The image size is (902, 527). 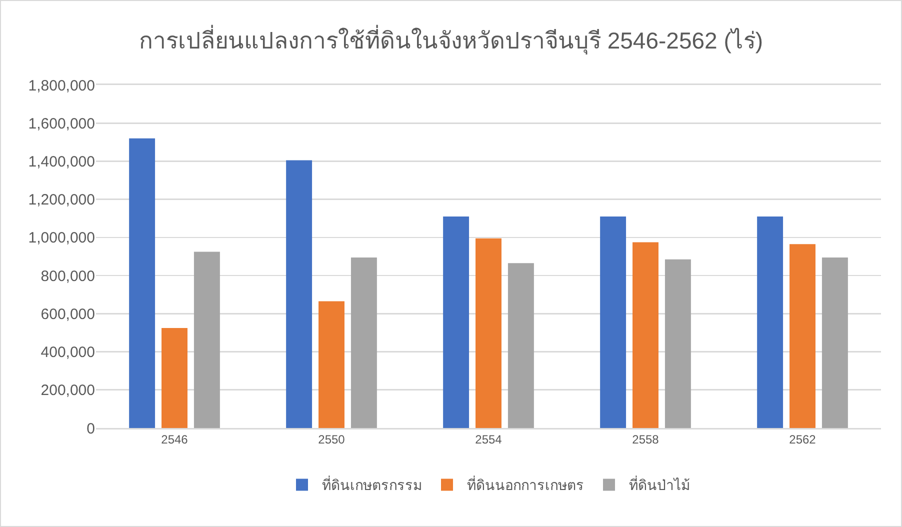 I want to click on x-tick-label: 2546, so click(x=174, y=439).